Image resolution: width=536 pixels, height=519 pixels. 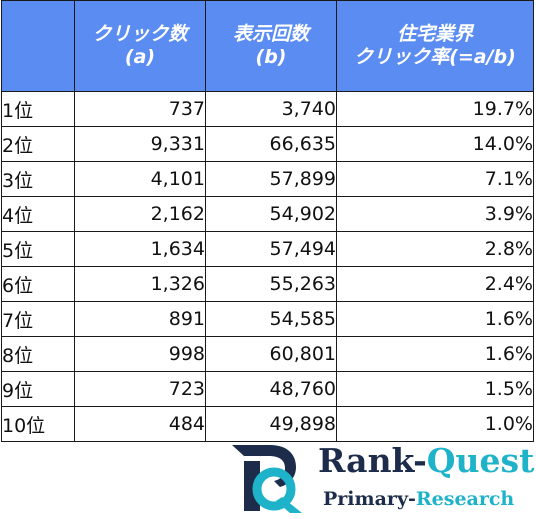 What do you see at coordinates (435, 389) in the screenshot?
I see `ctr-cell: 1.5%` at bounding box center [435, 389].